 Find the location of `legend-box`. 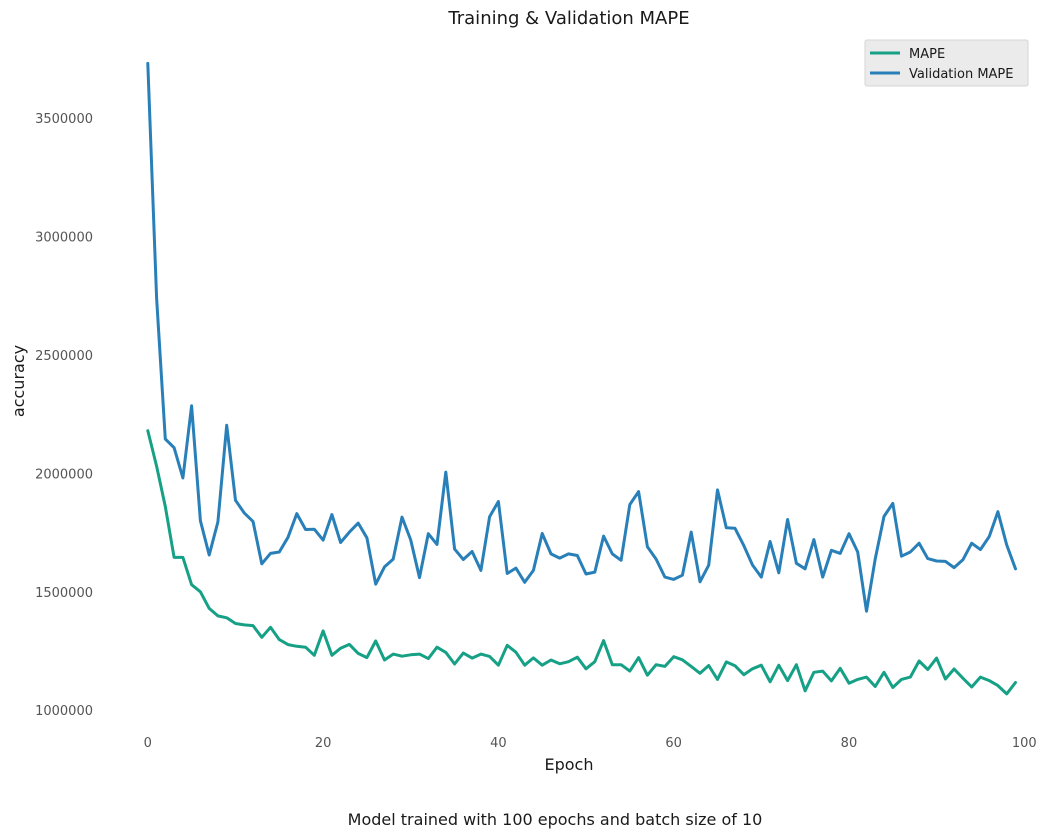

legend-box is located at coordinates (946, 63).